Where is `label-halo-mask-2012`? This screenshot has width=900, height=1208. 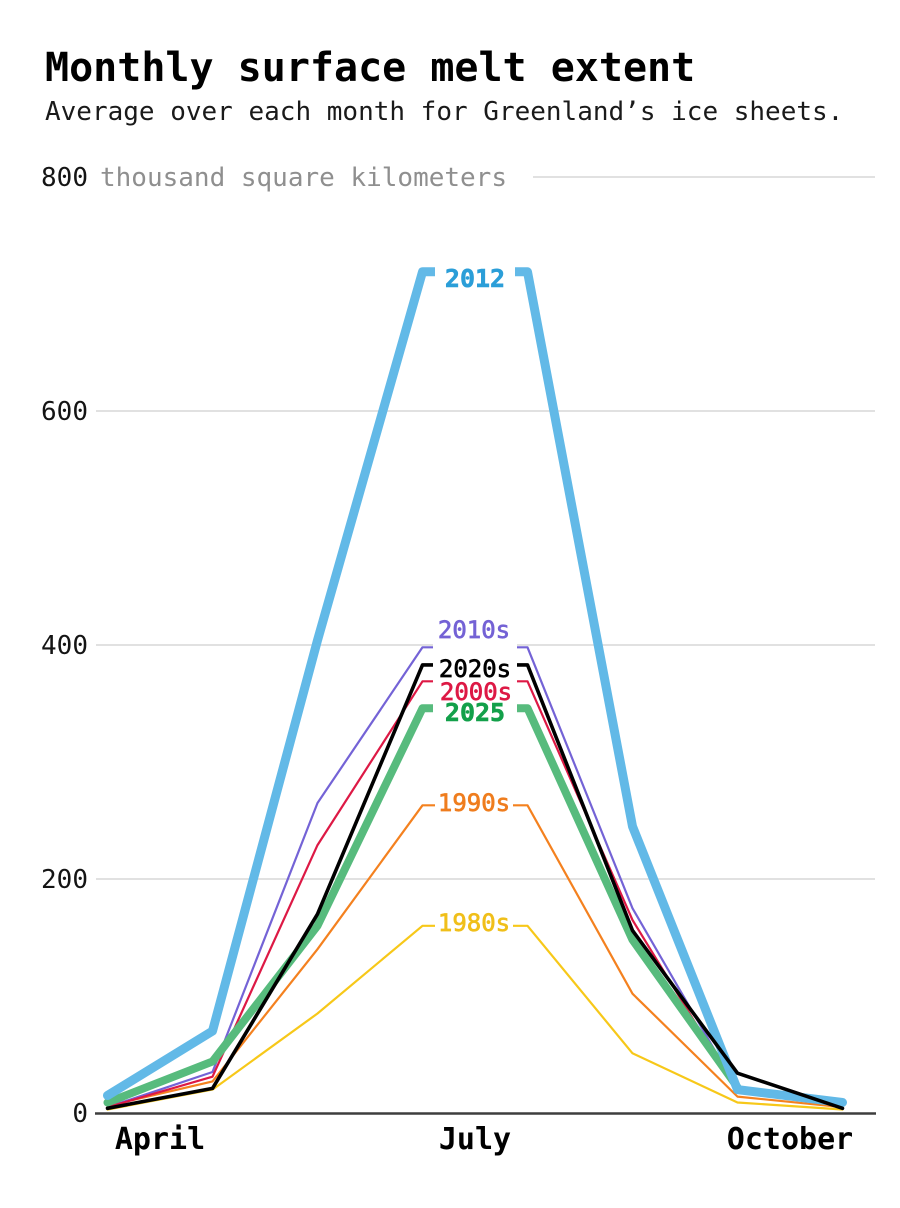 label-halo-mask-2012 is located at coordinates (475, 273).